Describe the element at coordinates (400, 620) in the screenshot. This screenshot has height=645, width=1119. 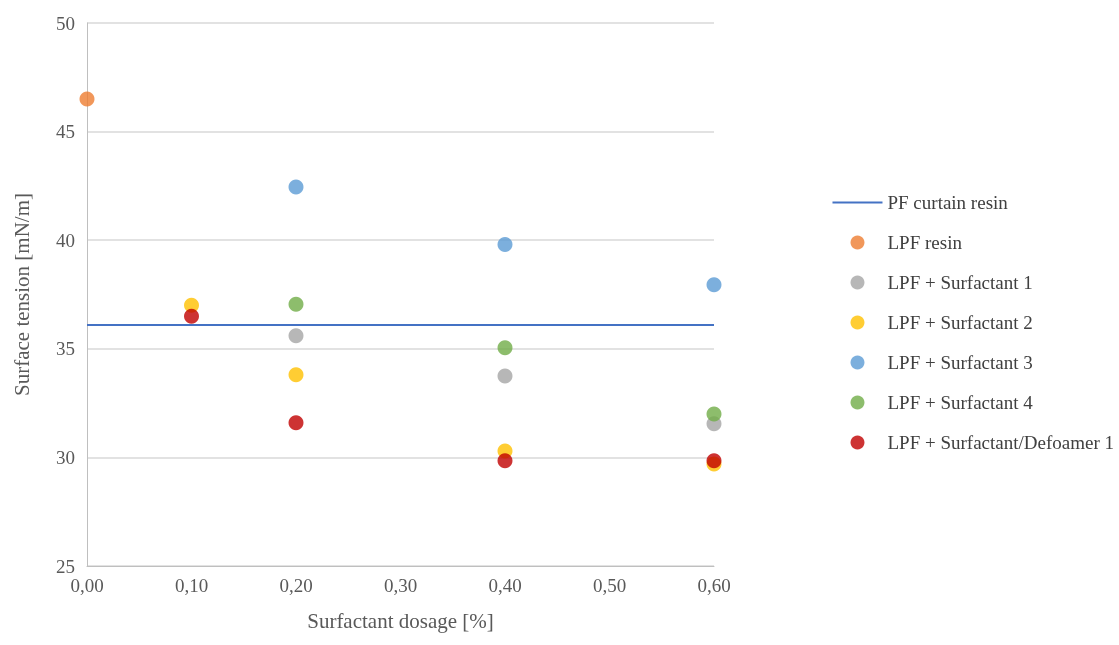
I see `x-axis-title: Surfactant dosage [%]` at that location.